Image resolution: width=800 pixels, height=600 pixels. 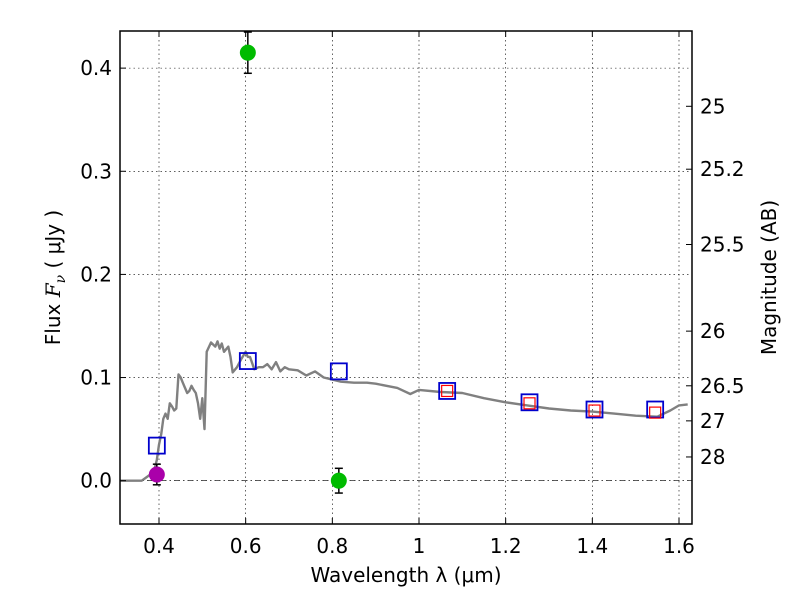 I want to click on y-tick-label: 0.3, so click(x=96, y=171).